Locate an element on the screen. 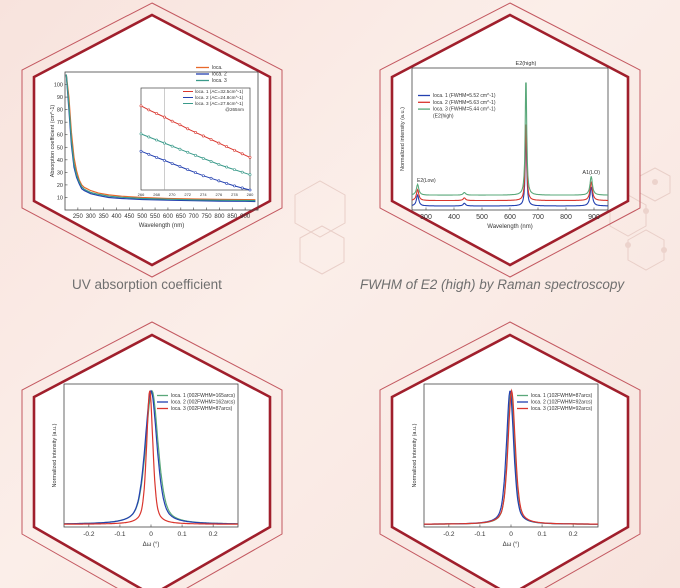 Image resolution: width=680 pixels, height=588 pixels. x-tick-label: 0 is located at coordinates (511, 534).